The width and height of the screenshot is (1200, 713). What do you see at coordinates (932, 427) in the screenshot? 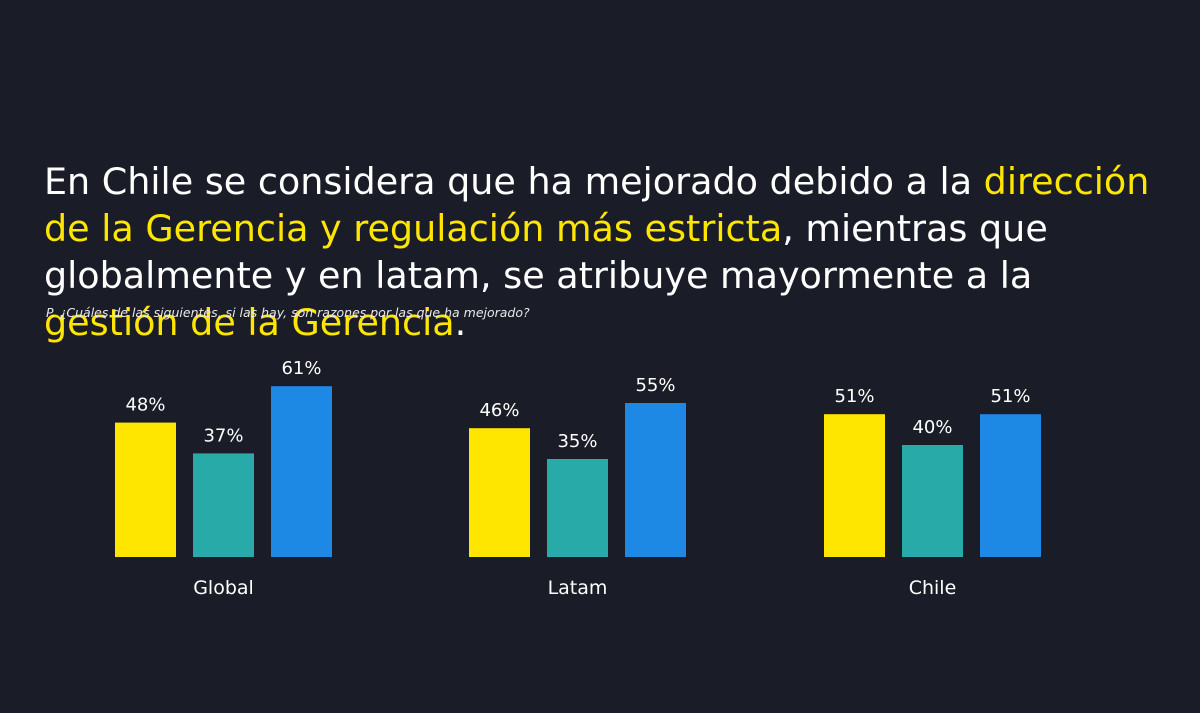
I see `data-label-chile-2: 40%` at bounding box center [932, 427].